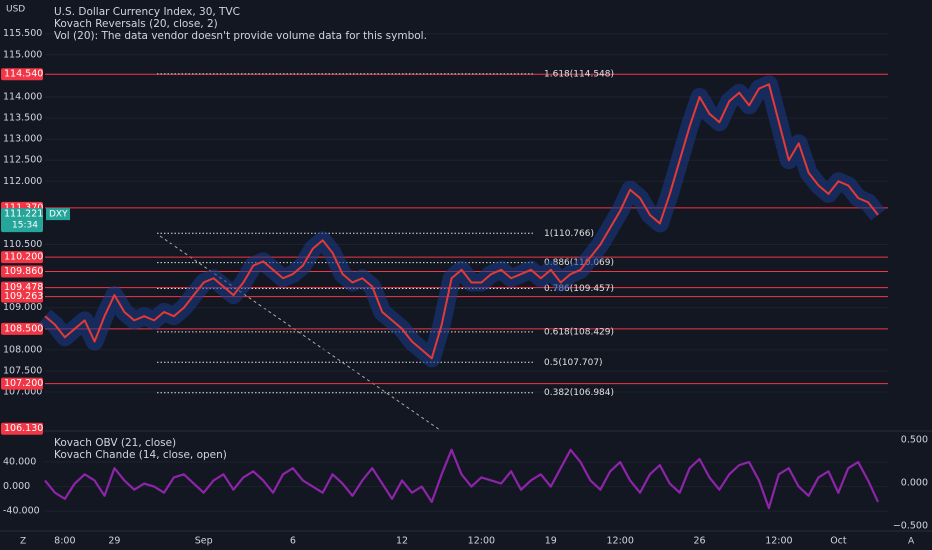 The image size is (932, 550). I want to click on y-tick-label: 107.500, so click(22, 370).